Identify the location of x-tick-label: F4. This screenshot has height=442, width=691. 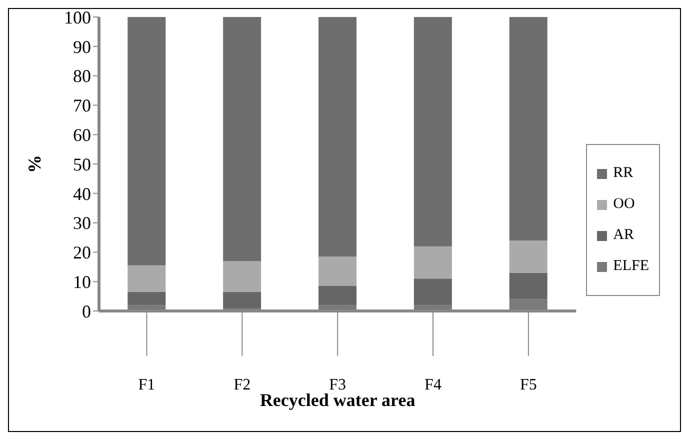
(433, 385).